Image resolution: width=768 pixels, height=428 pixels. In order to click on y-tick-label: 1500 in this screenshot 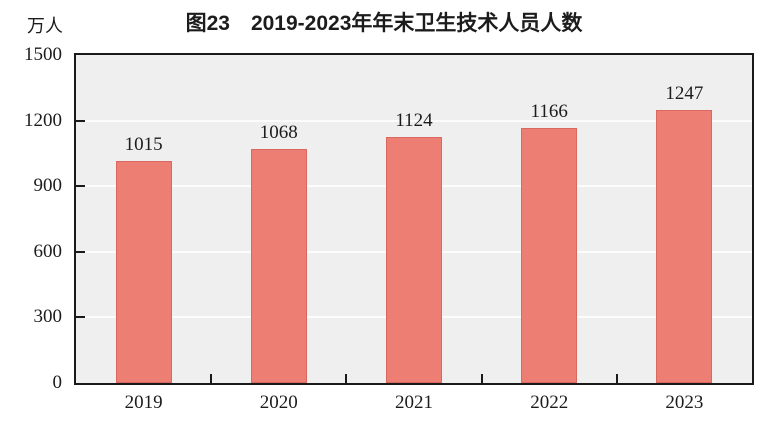, I will do `click(43, 54)`.